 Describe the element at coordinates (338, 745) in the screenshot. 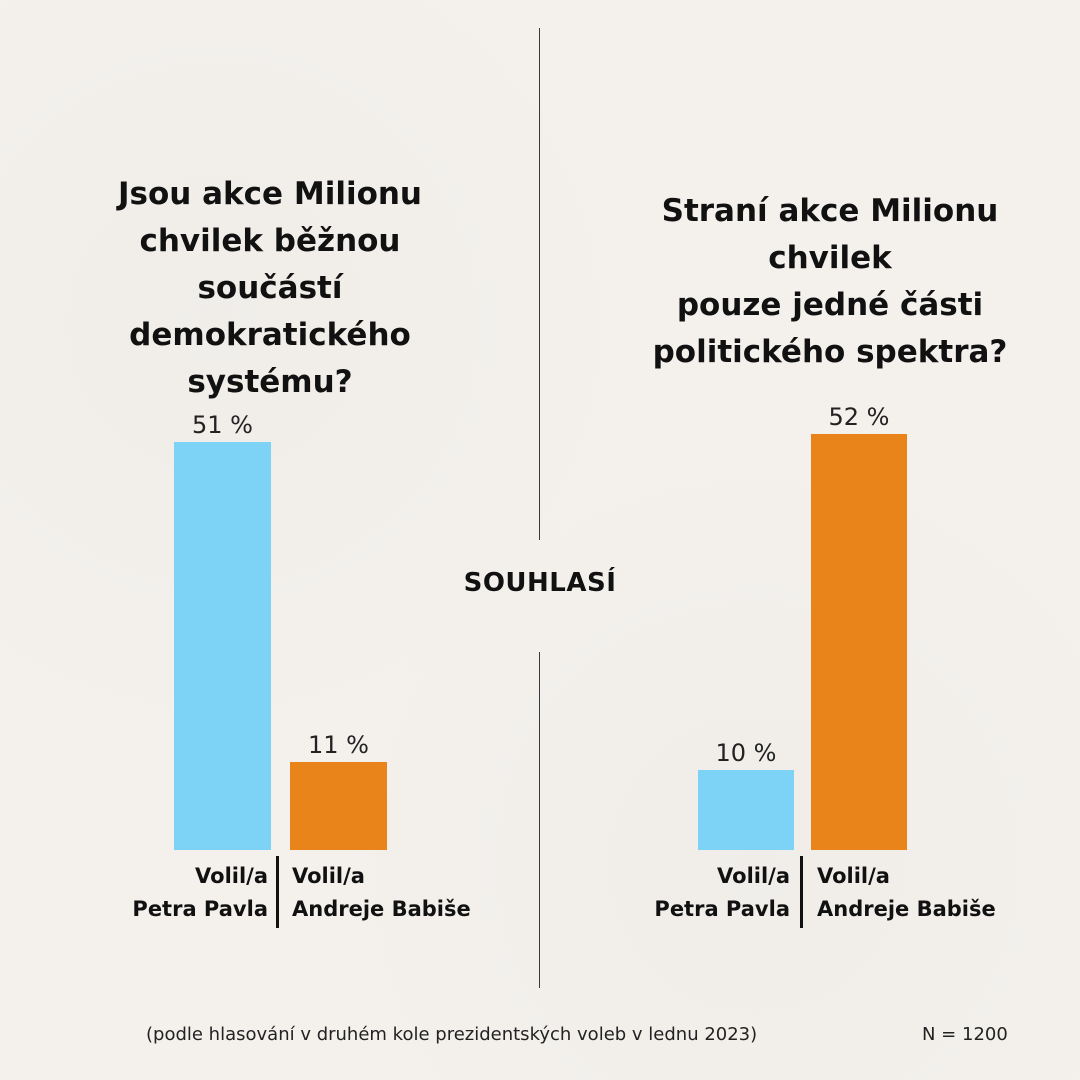

I see `bar-value-label: 11 %` at that location.